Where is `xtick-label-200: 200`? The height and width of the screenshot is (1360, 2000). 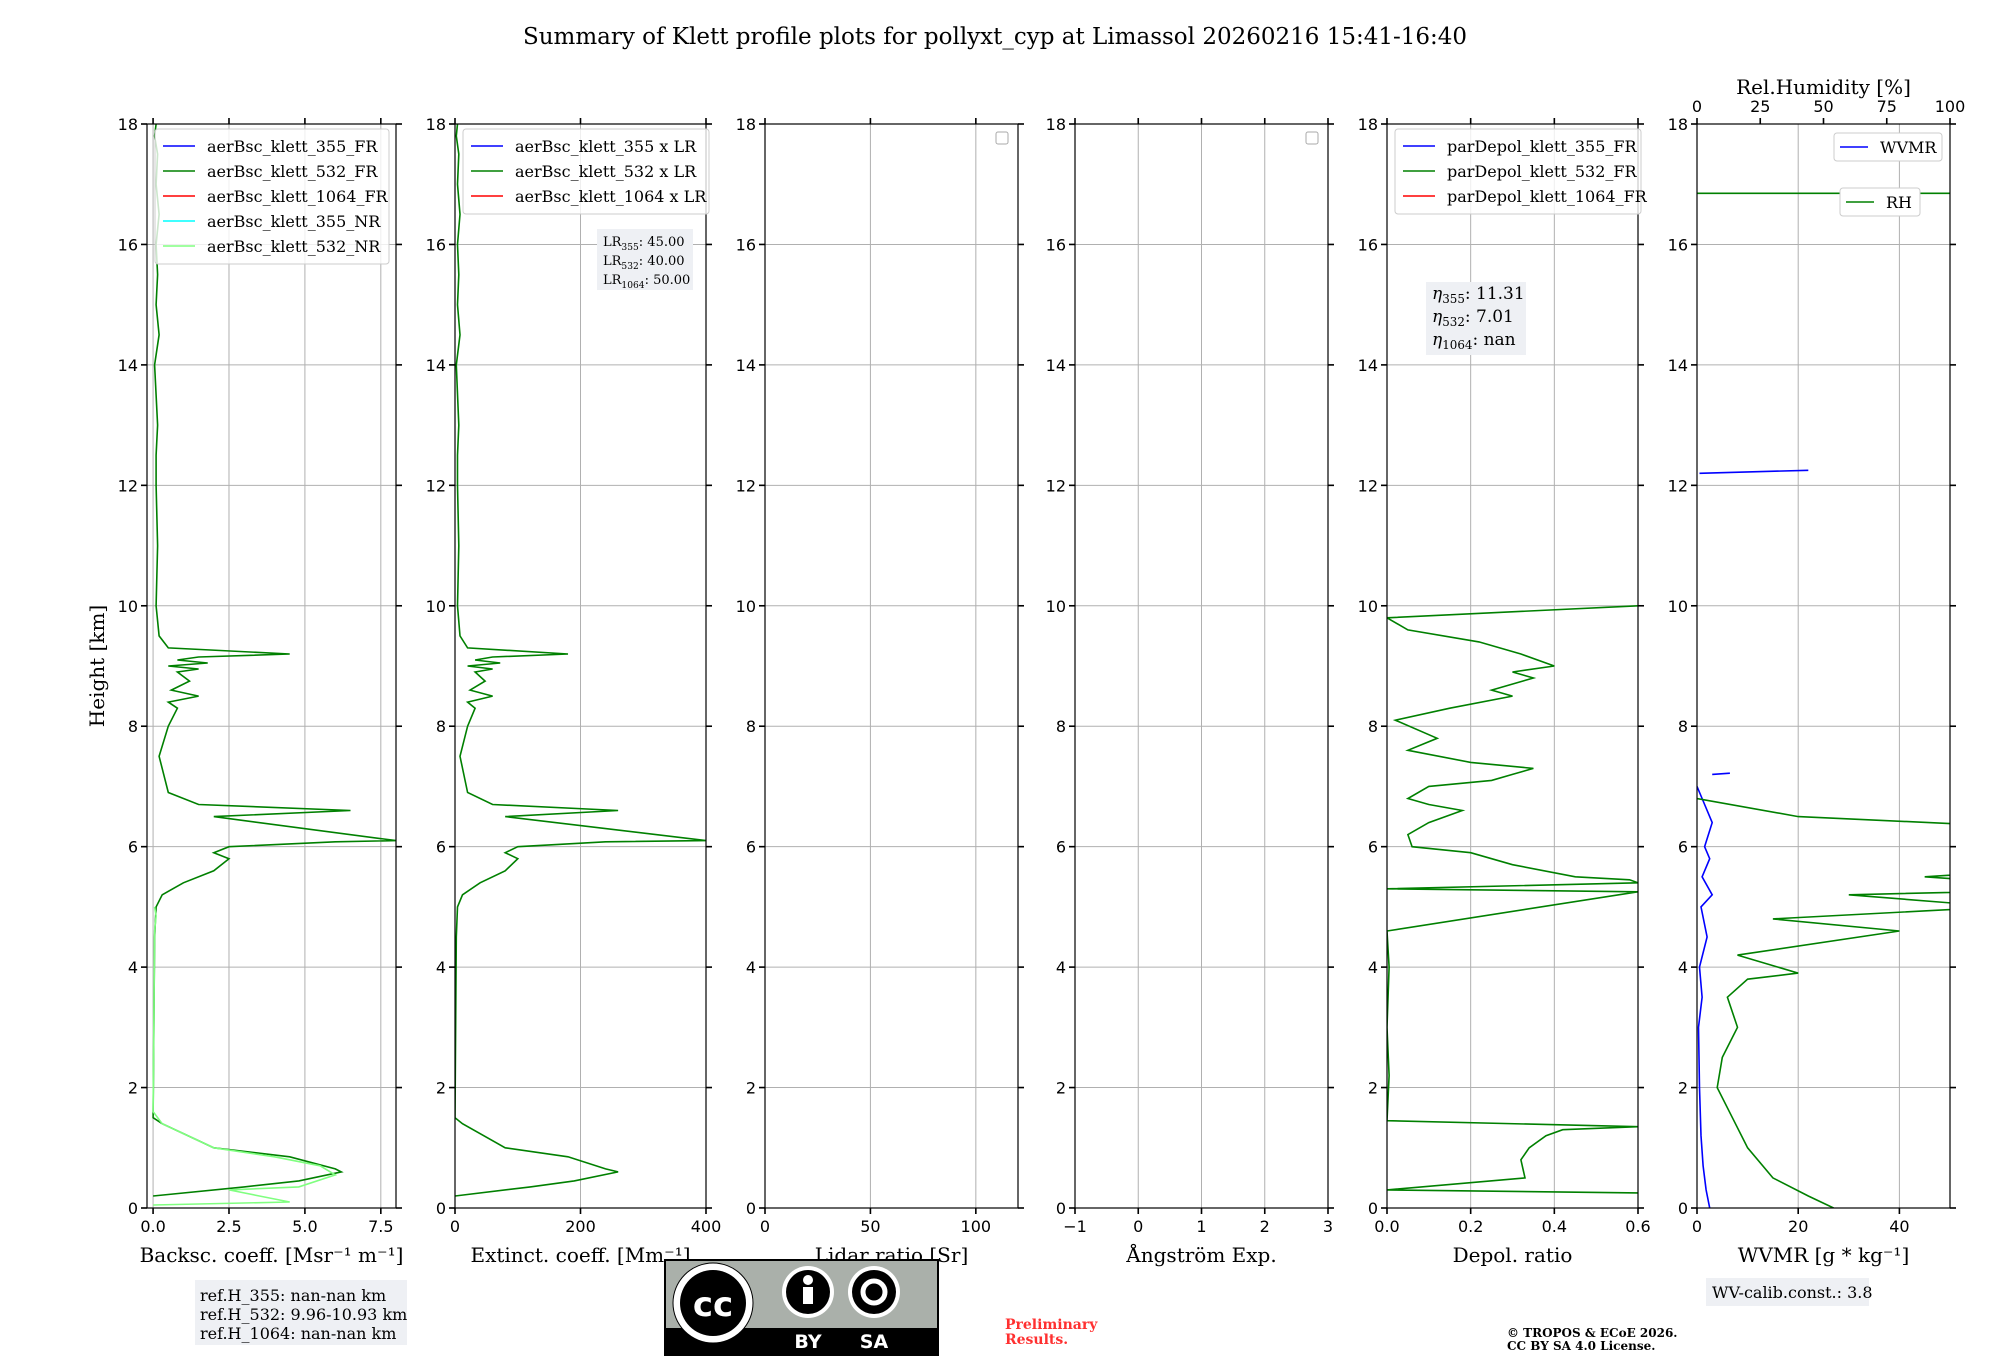 xtick-label-200: 200 is located at coordinates (580, 1226).